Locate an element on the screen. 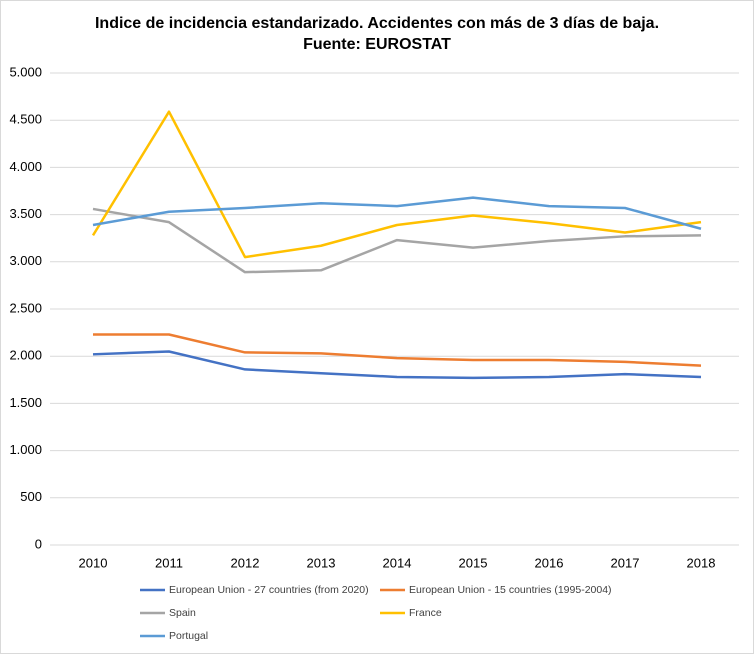 Image resolution: width=754 pixels, height=654 pixels. legend-label: Portugal is located at coordinates (188, 636).